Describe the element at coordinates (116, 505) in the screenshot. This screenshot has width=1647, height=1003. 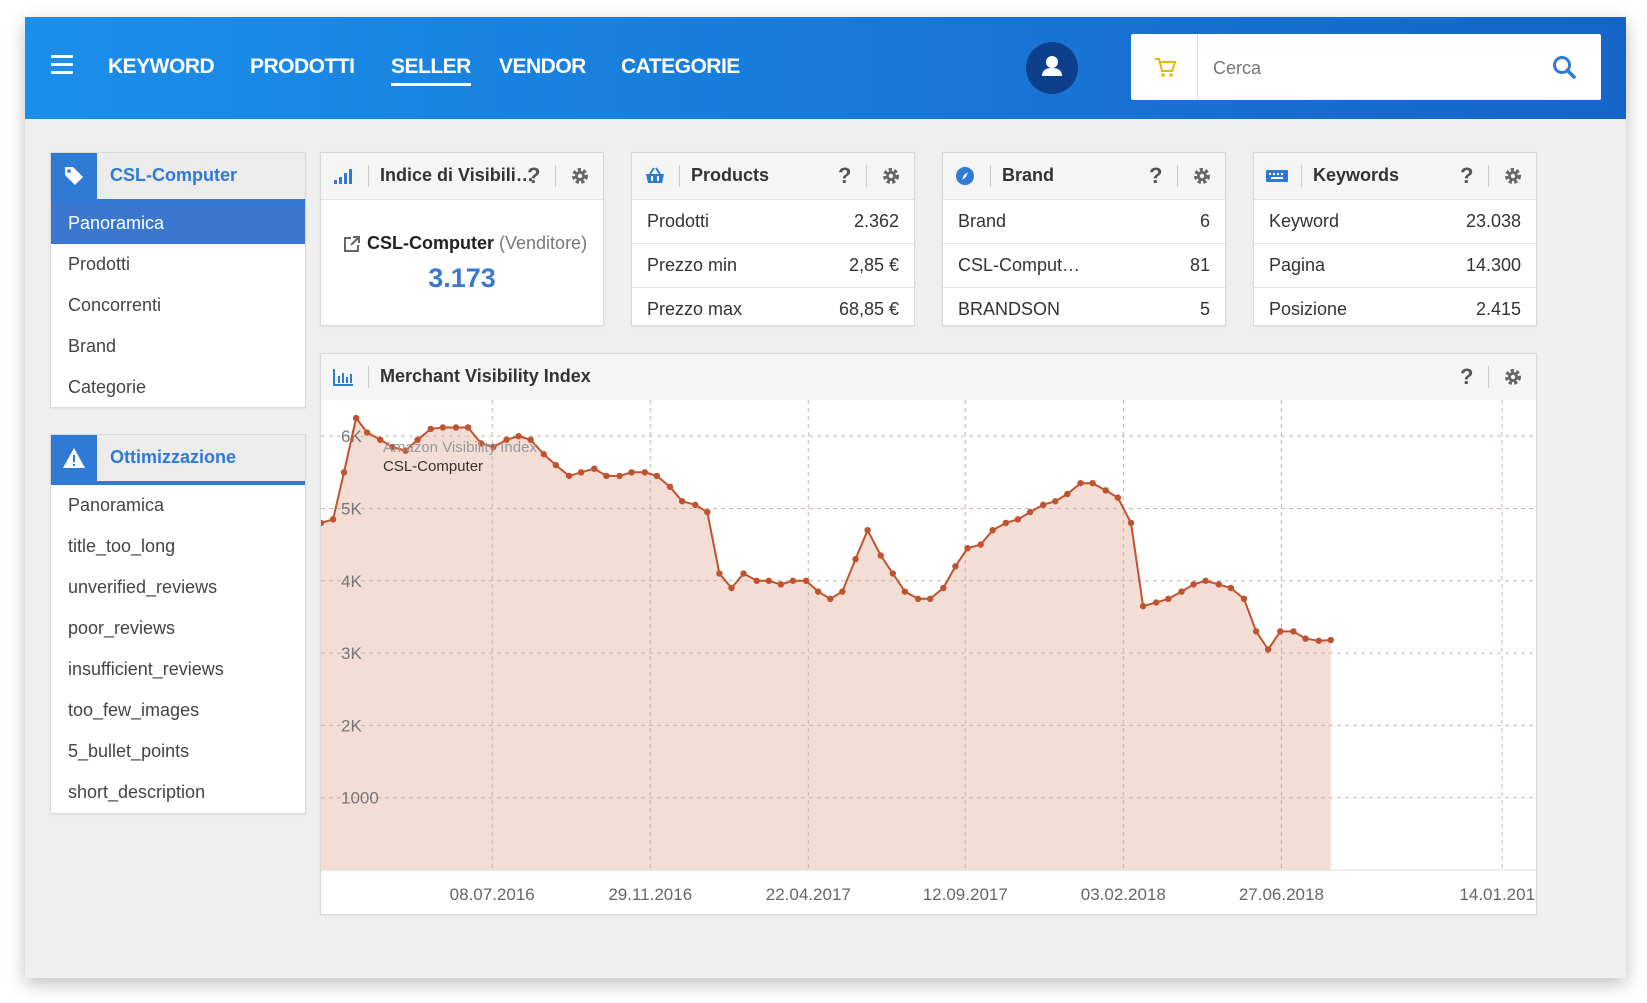
I see `sidebar-item-opt-panoramica: Panoramica` at that location.